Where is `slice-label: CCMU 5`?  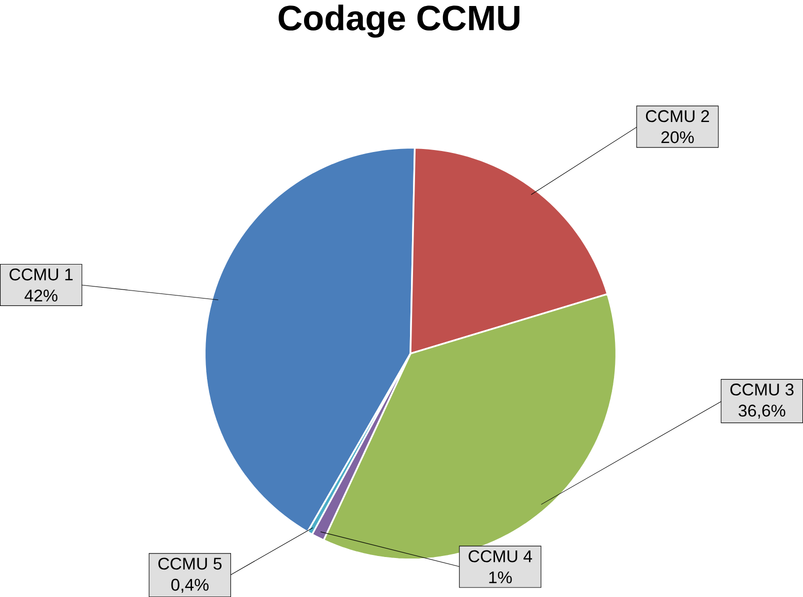
slice-label: CCMU 5 is located at coordinates (190, 564).